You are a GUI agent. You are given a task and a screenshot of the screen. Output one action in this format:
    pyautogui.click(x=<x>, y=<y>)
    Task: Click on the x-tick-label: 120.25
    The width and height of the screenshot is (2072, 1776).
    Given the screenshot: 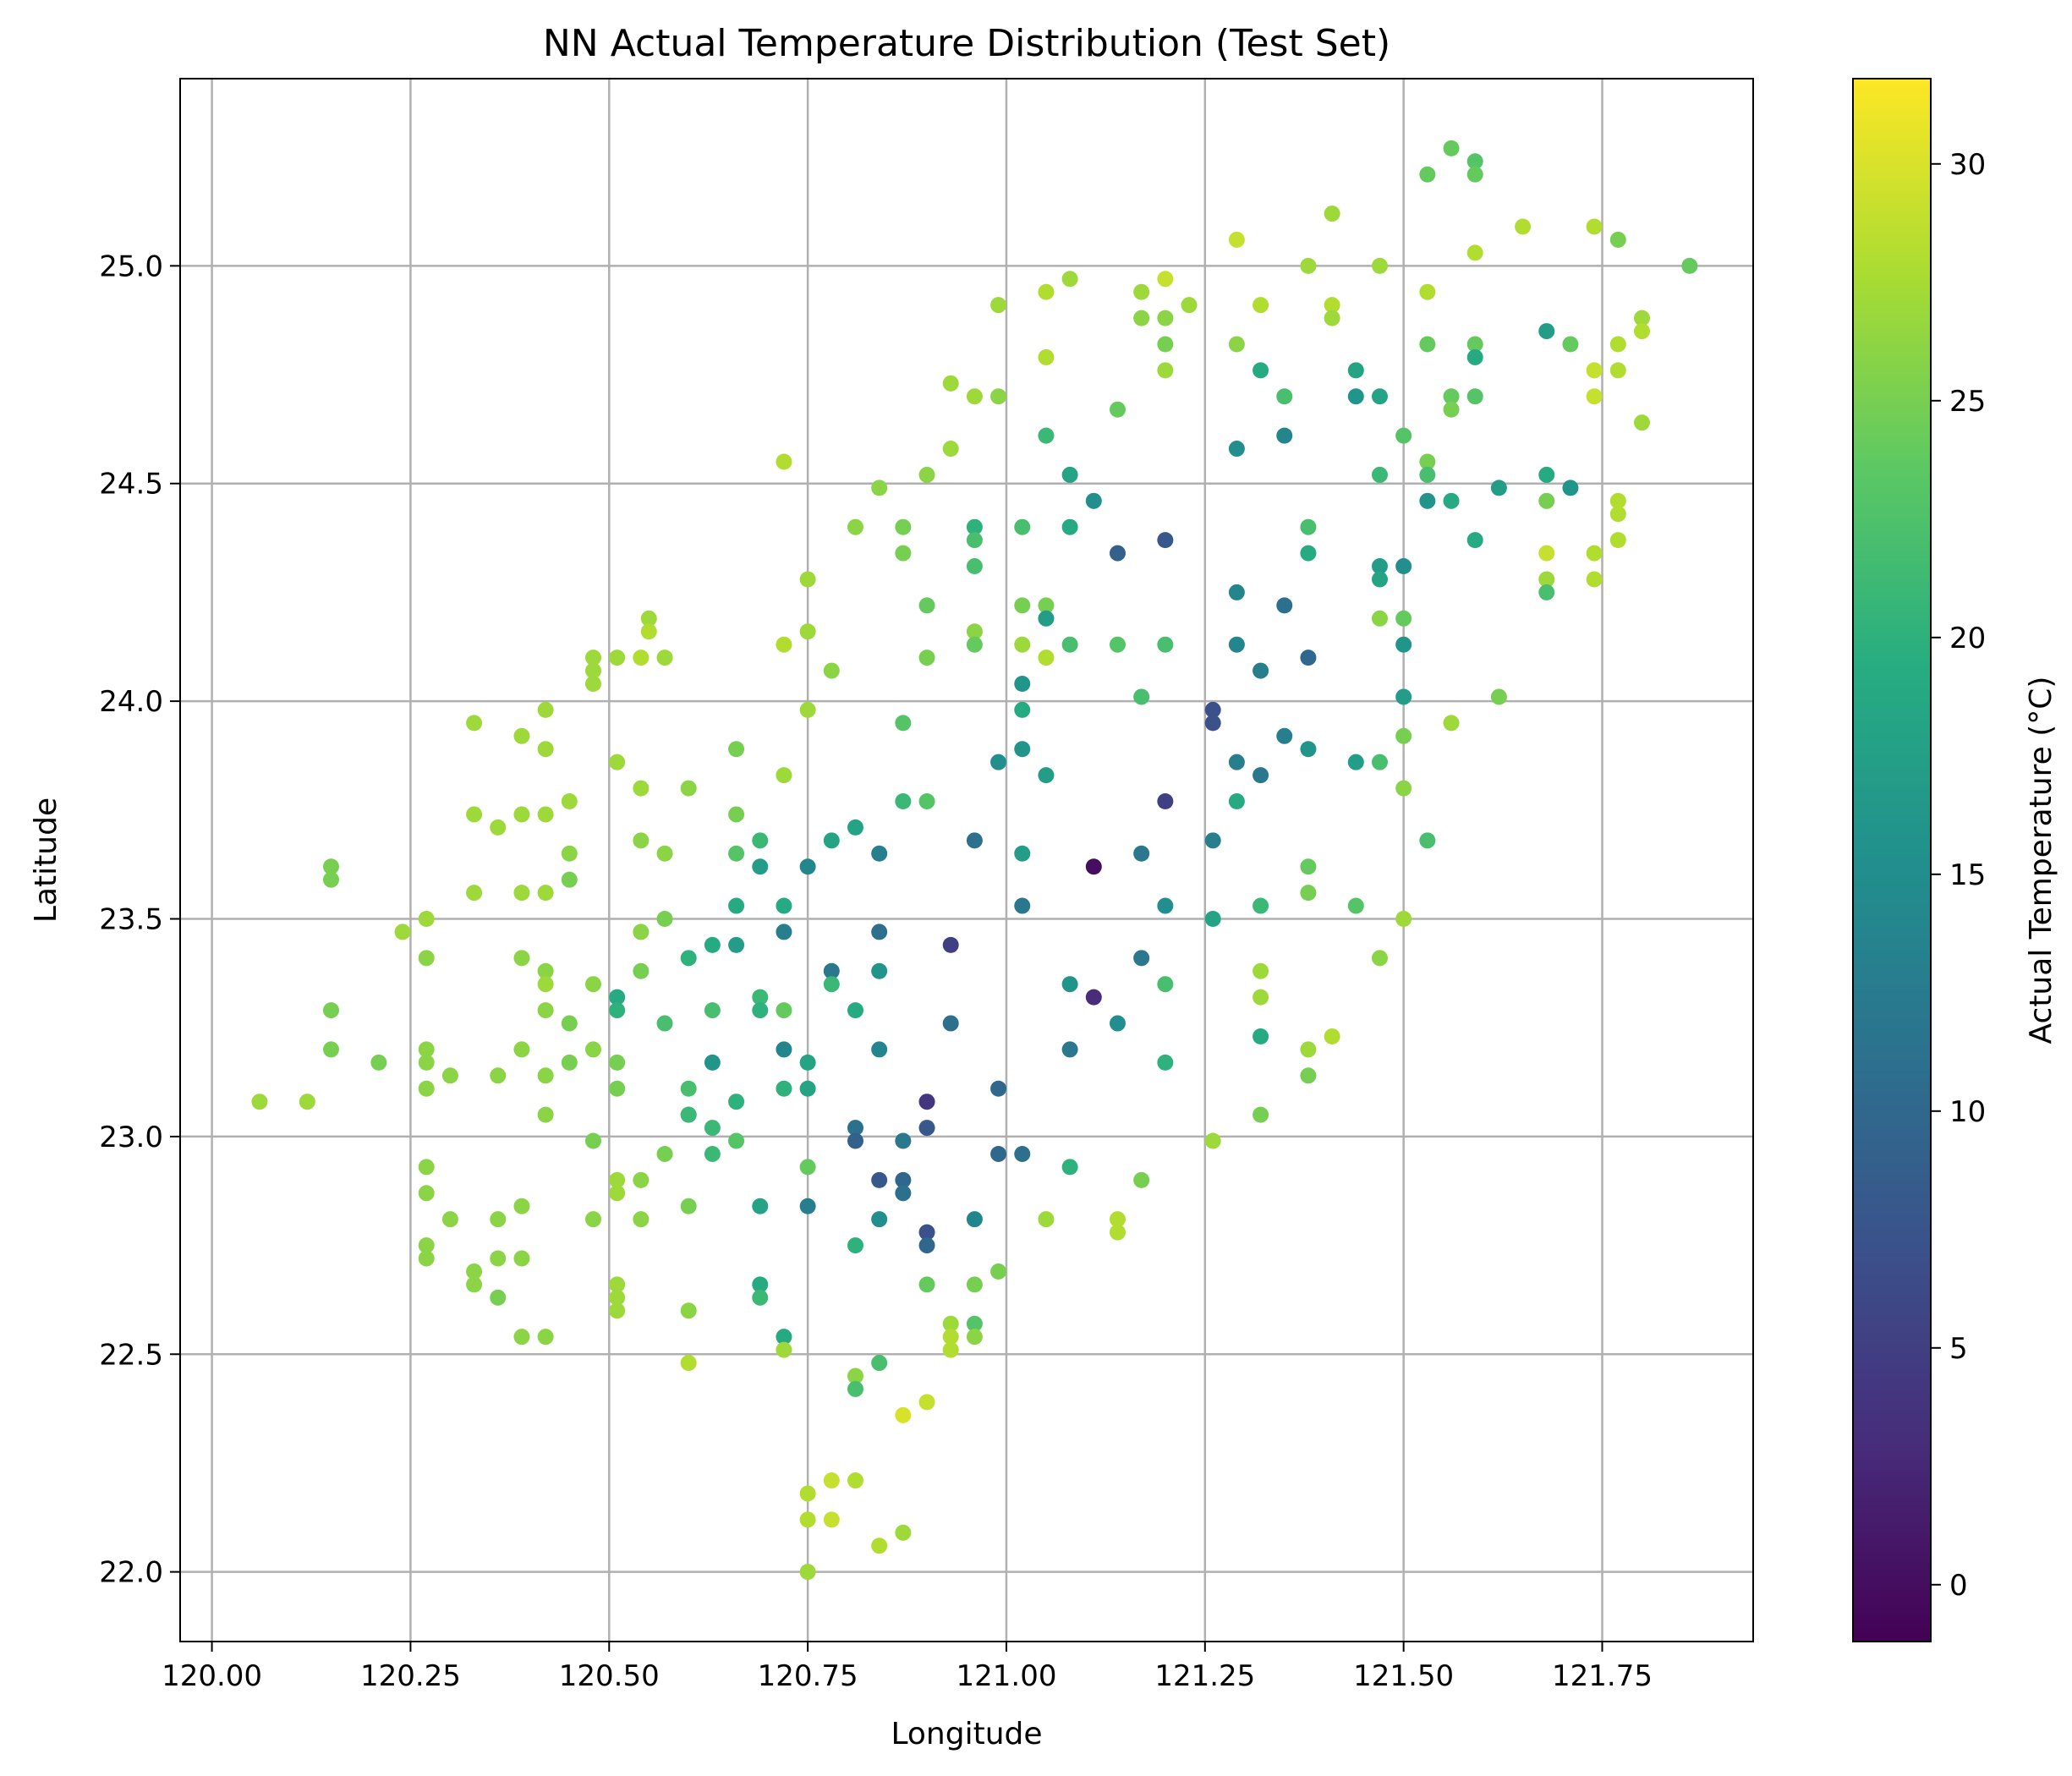 What is the action you would take?
    pyautogui.click(x=411, y=1676)
    